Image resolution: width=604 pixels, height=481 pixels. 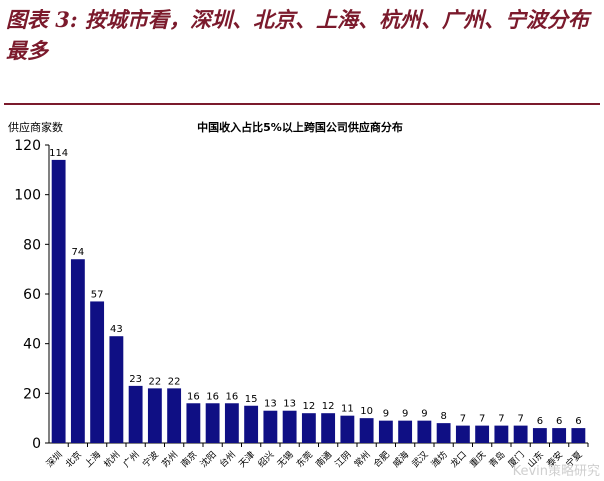 I want to click on x-tick-label: 东莞, so click(x=304, y=459).